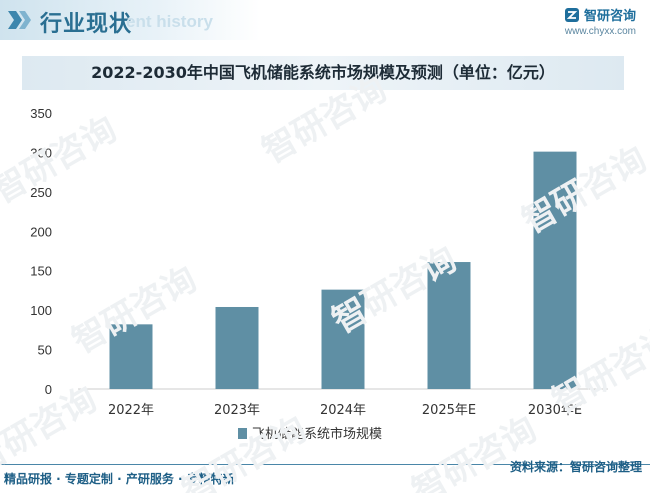 Image resolution: width=650 pixels, height=493 pixels. Describe the element at coordinates (86, 24) in the screenshot. I see `section-title: 行业现状` at that location.